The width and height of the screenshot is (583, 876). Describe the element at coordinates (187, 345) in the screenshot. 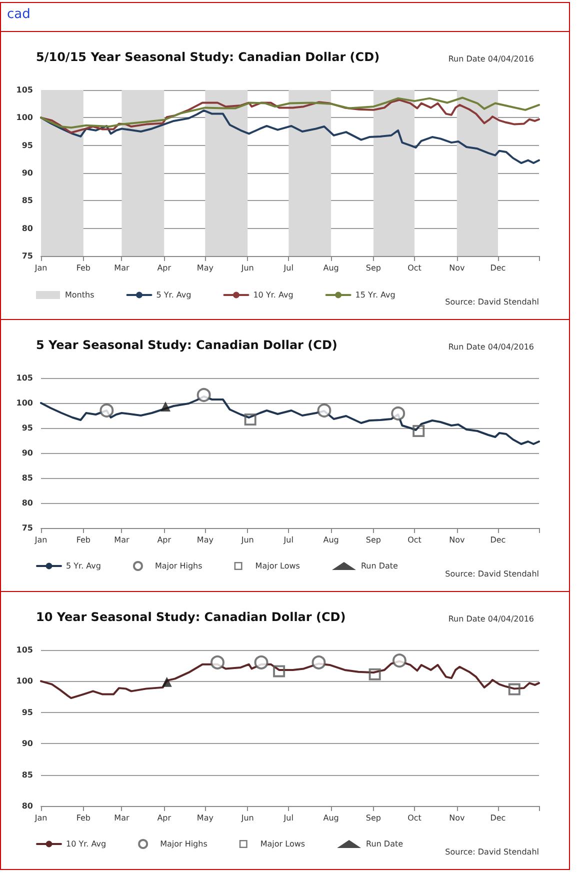

I see `chart-title: 5 Year Seasonal Study: Canadian Dollar (CD)` at that location.